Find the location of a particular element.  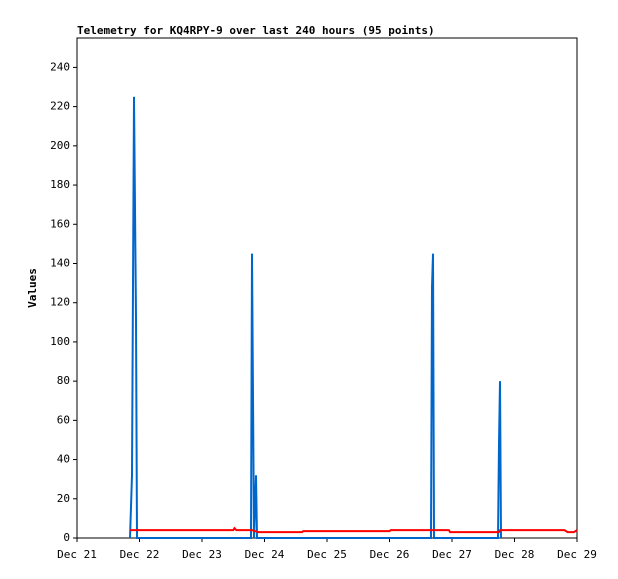

x-tick-label: Dec 29 is located at coordinates (577, 554).